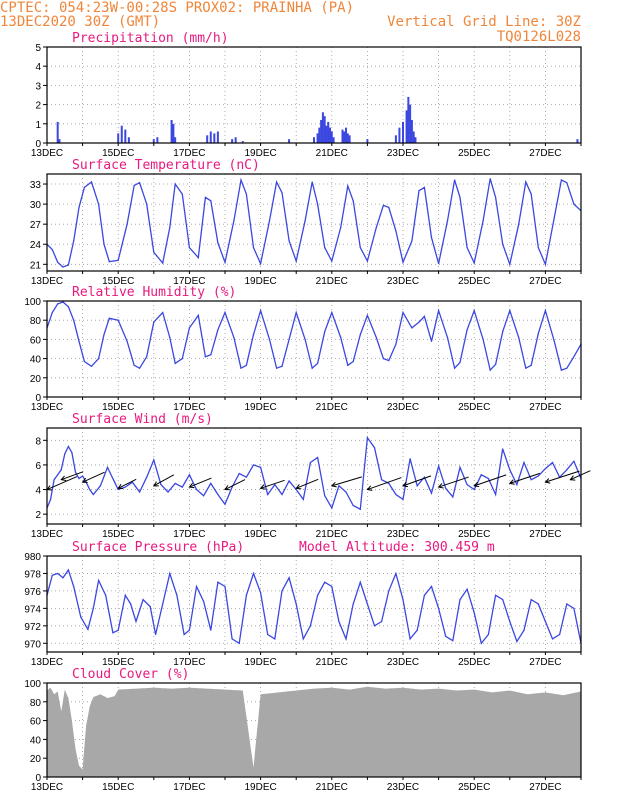  What do you see at coordinates (166, 165) in the screenshot?
I see `panel-title: Surface Temperature (nC)` at bounding box center [166, 165].